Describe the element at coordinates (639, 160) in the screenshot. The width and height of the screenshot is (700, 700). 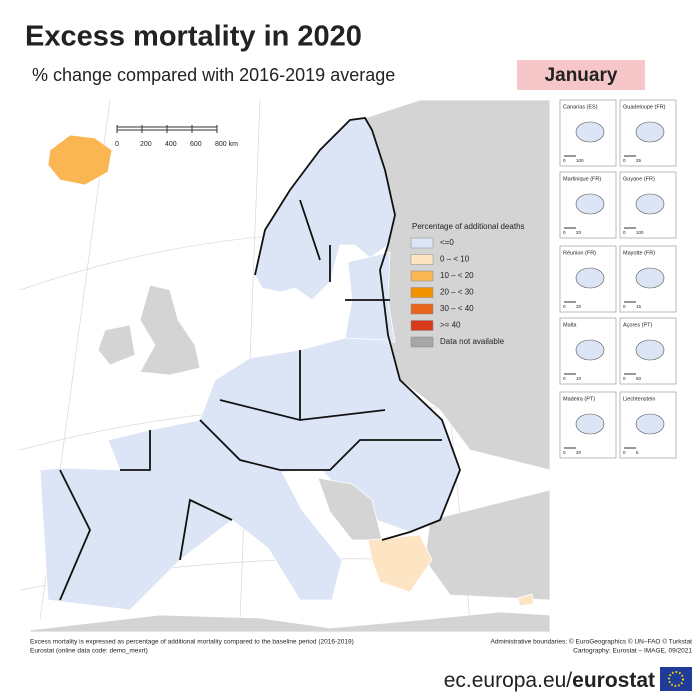
I see `inset-scale-label: 25` at that location.